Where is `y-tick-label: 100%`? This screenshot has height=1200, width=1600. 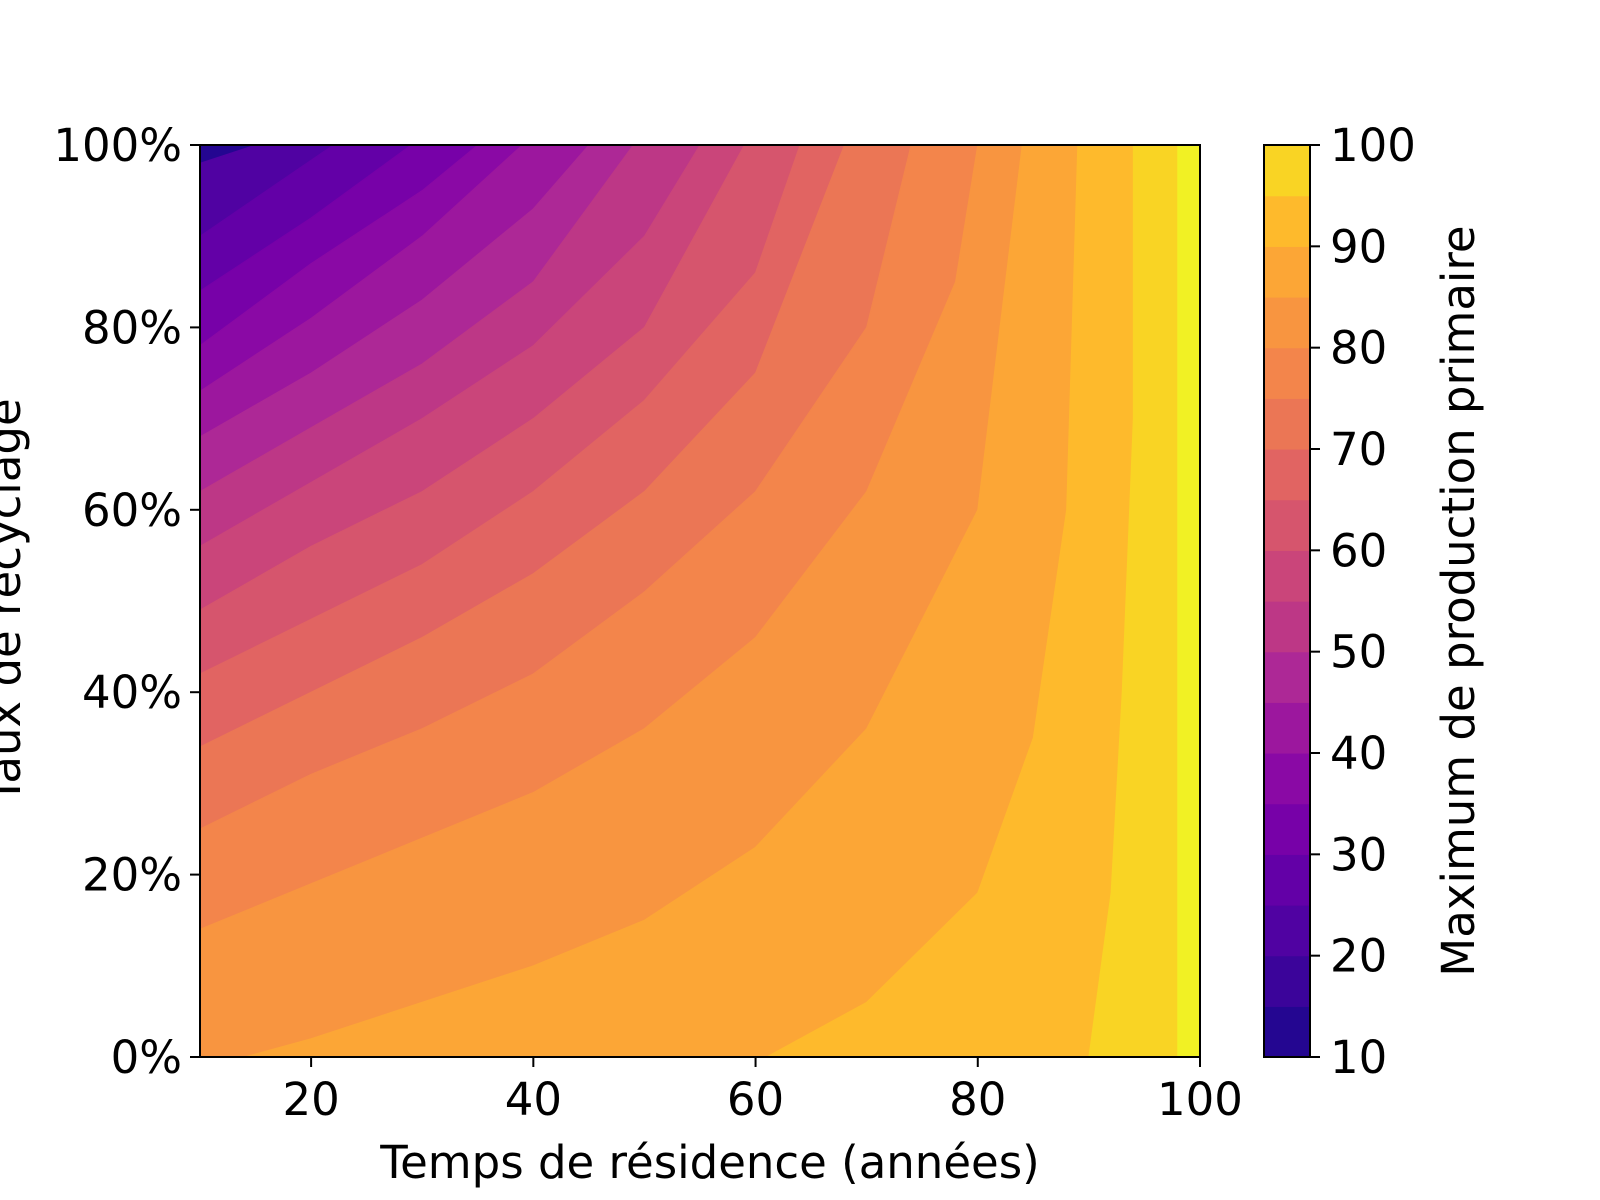 y-tick-label: 100% is located at coordinates (117, 145).